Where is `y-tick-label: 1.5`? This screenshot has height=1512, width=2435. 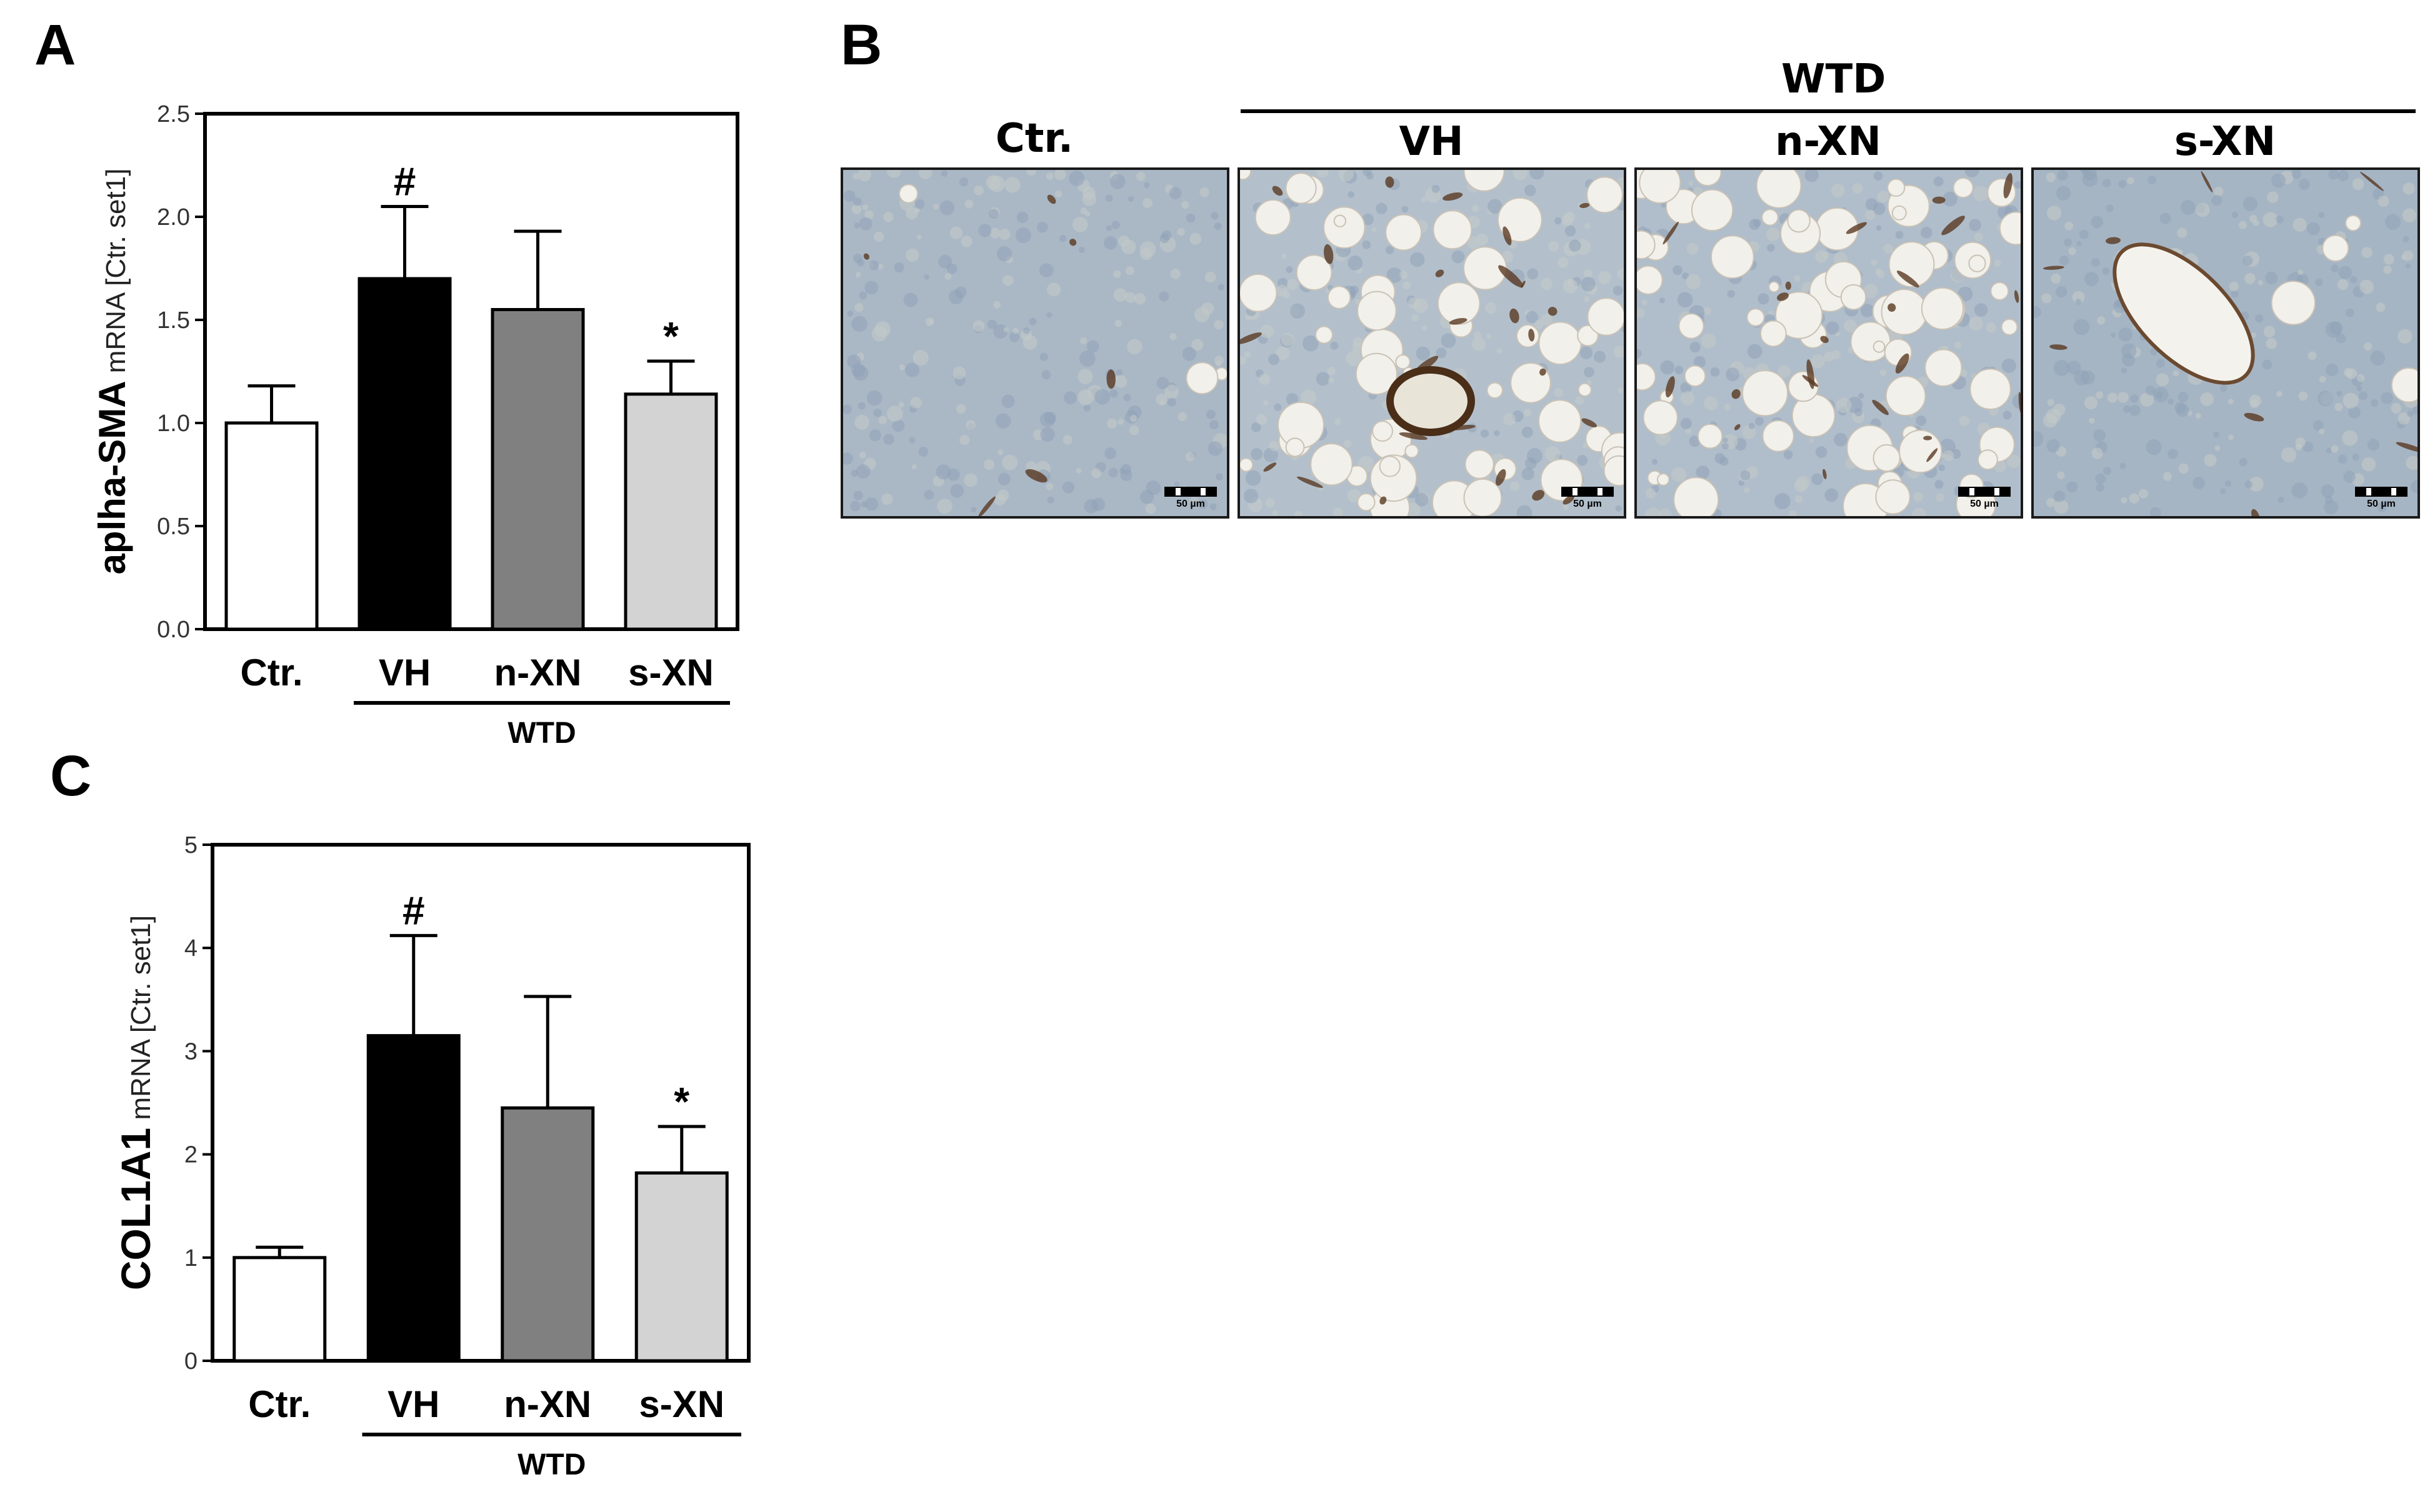
y-tick-label: 1.5 is located at coordinates (173, 320).